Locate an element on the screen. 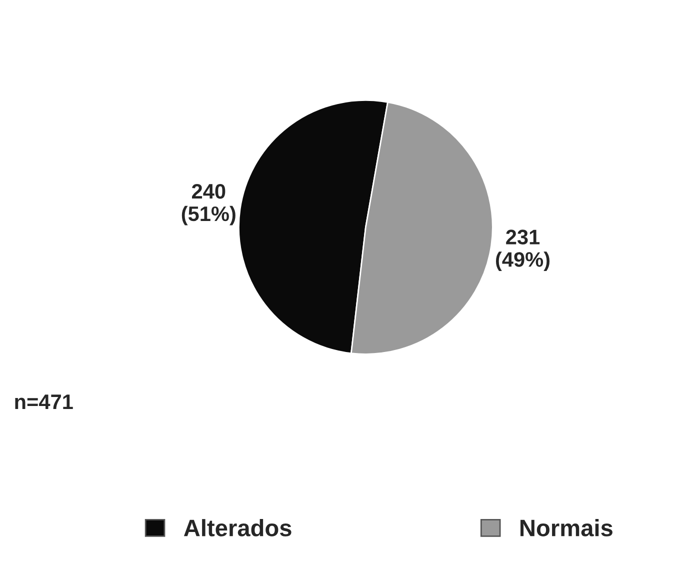 The image size is (690, 568). data-label: 240 (51%) is located at coordinates (209, 205).